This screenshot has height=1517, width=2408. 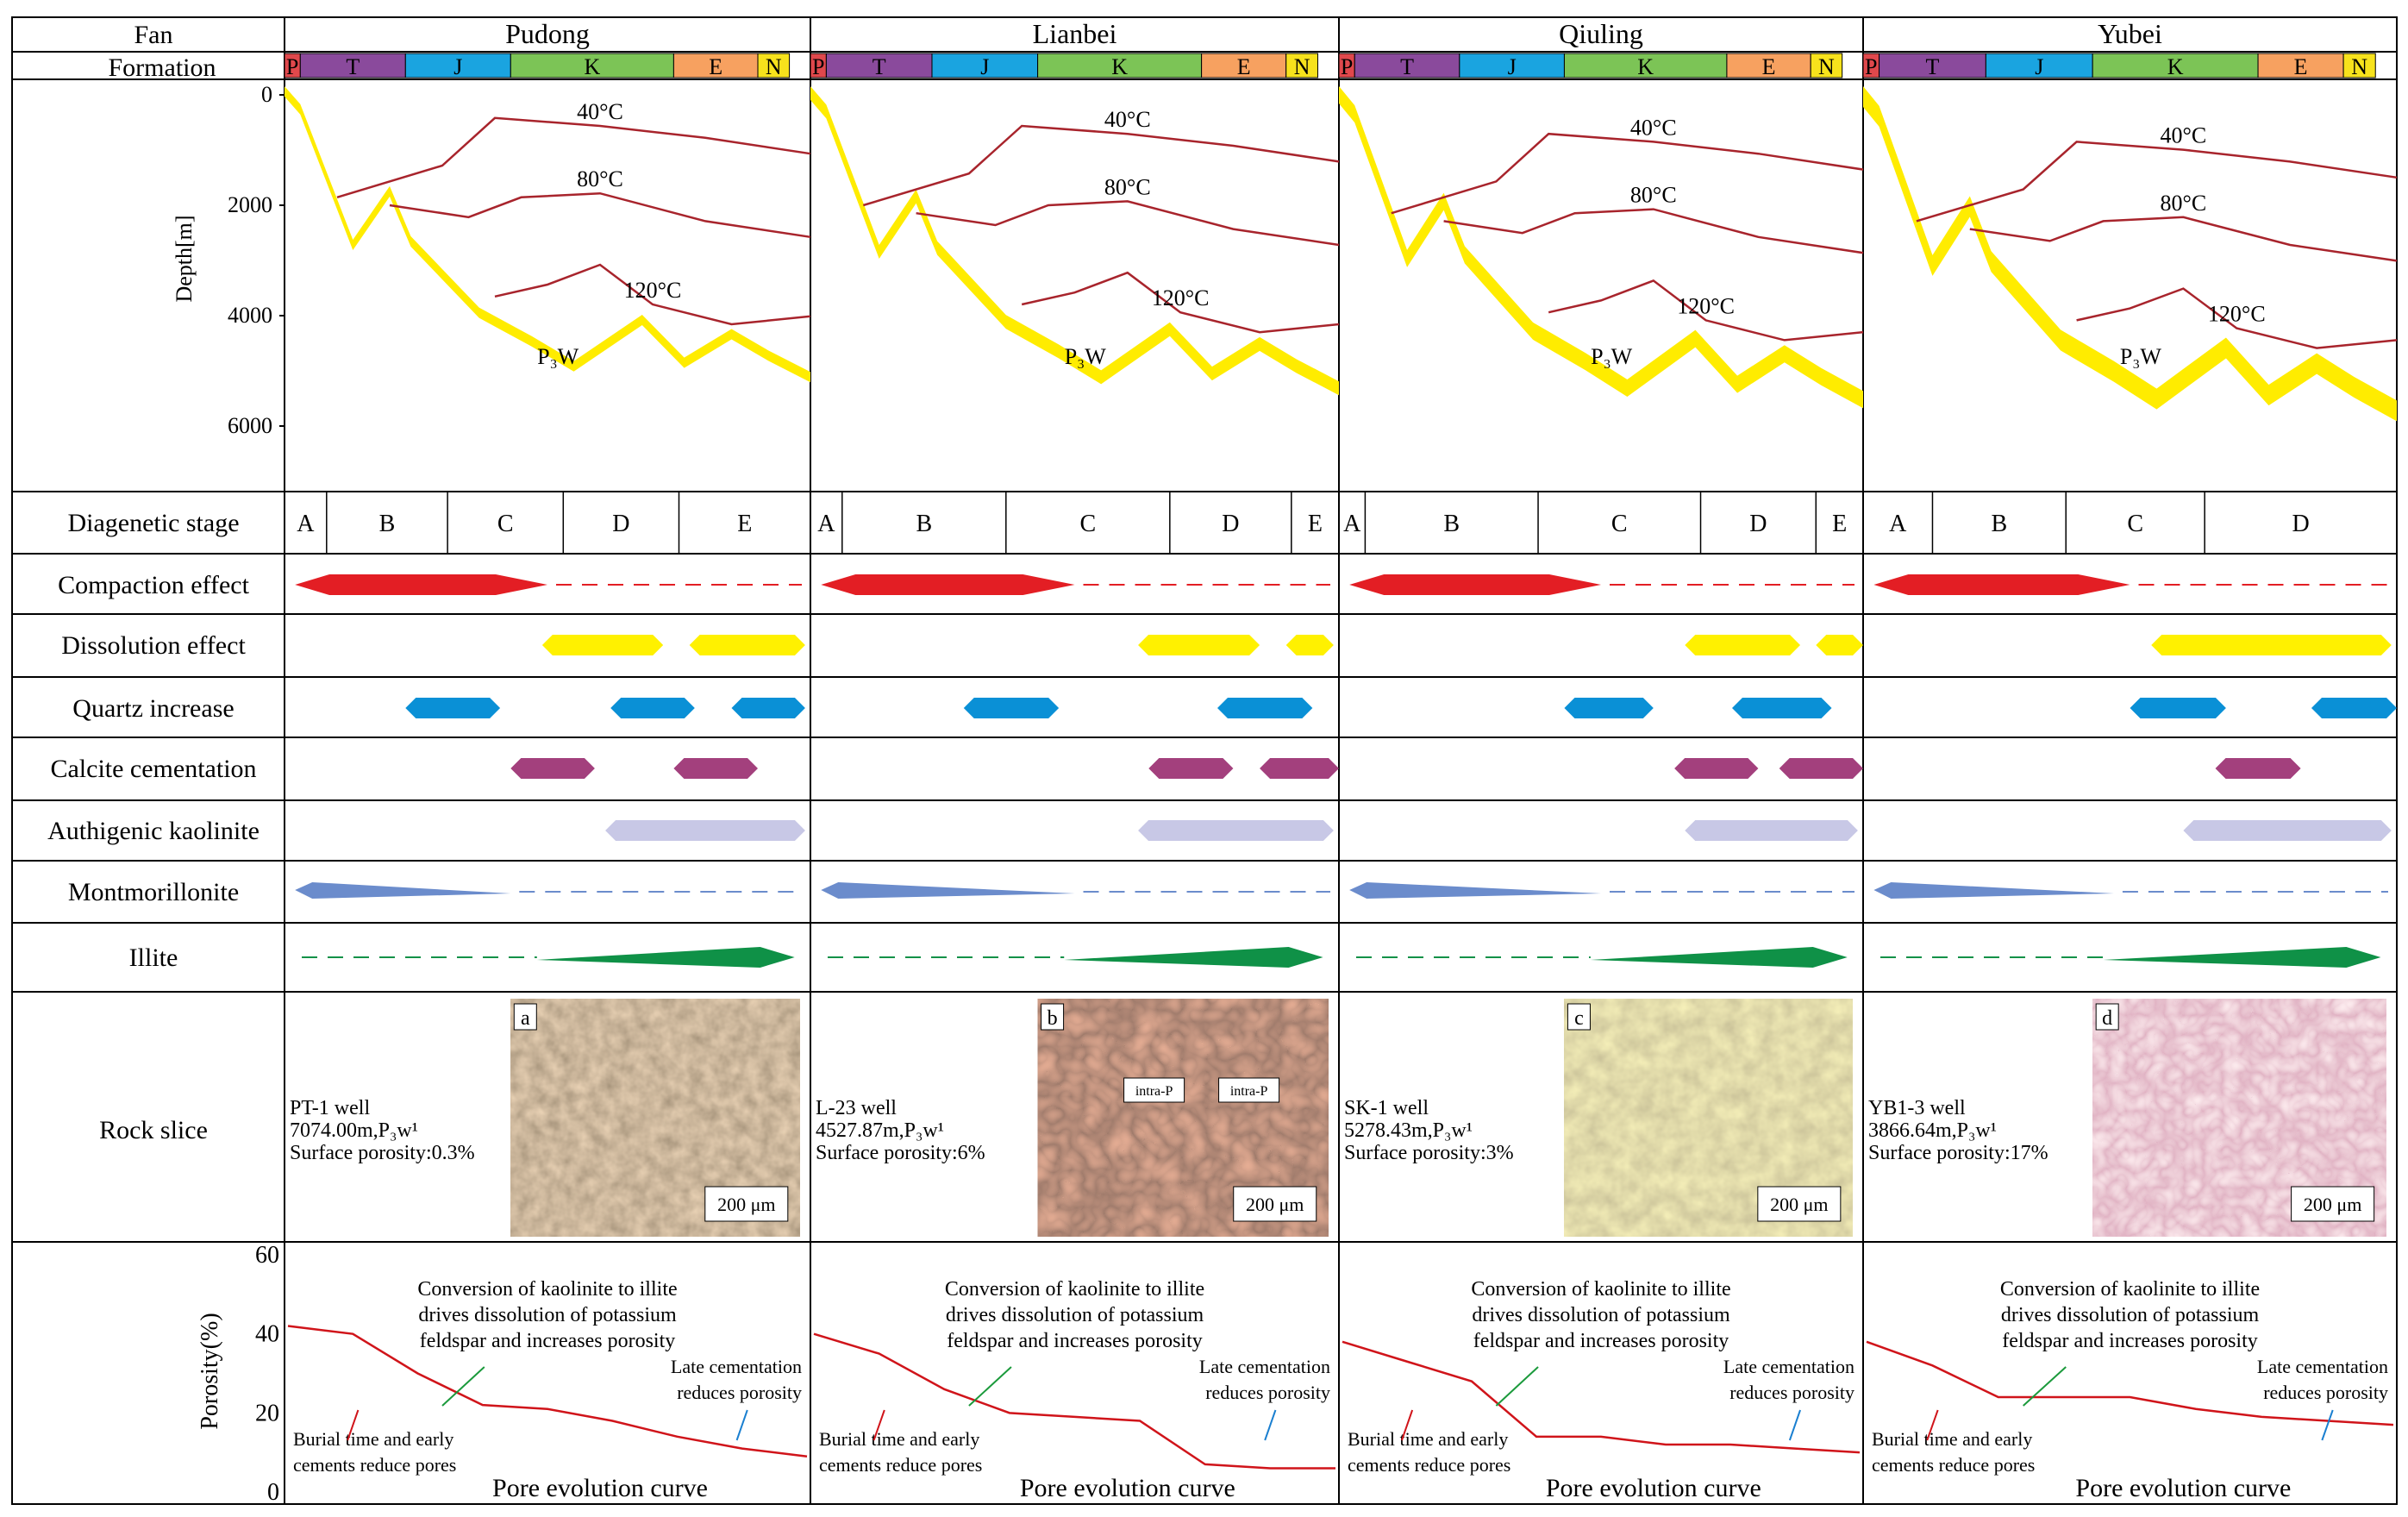 I want to click on scale-box, so click(x=746, y=1204).